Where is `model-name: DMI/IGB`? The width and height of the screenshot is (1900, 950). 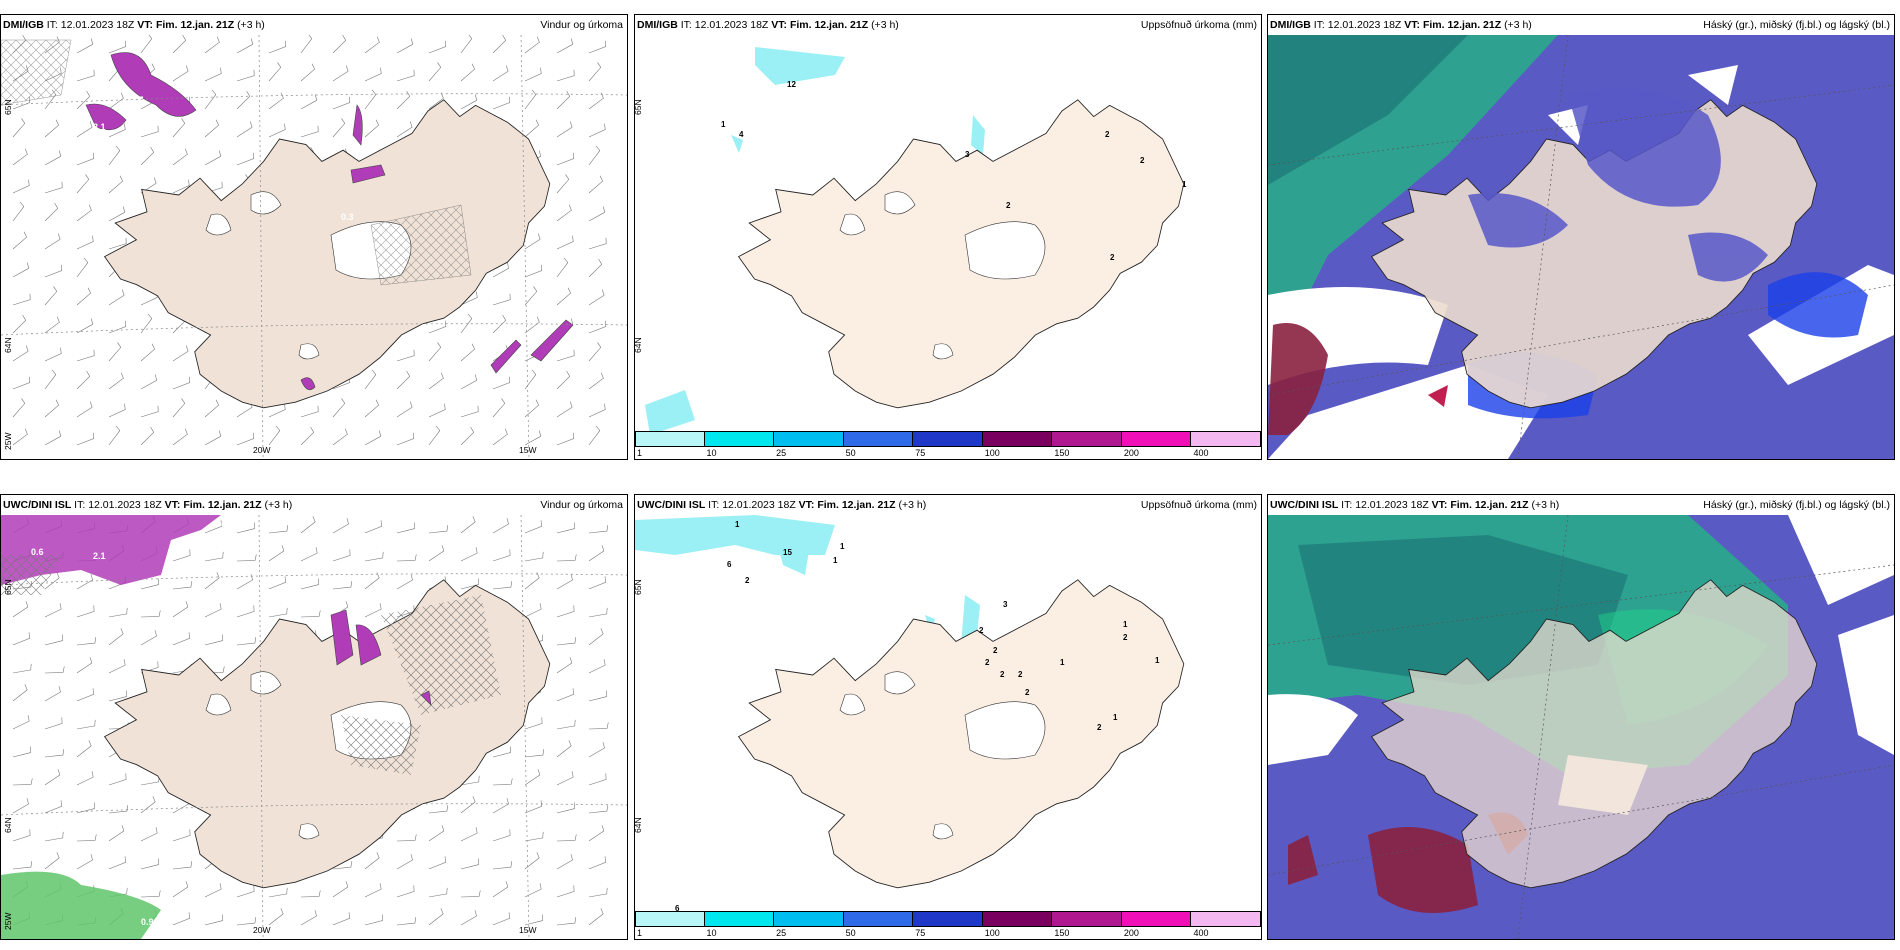 model-name: DMI/IGB is located at coordinates (1290, 25).